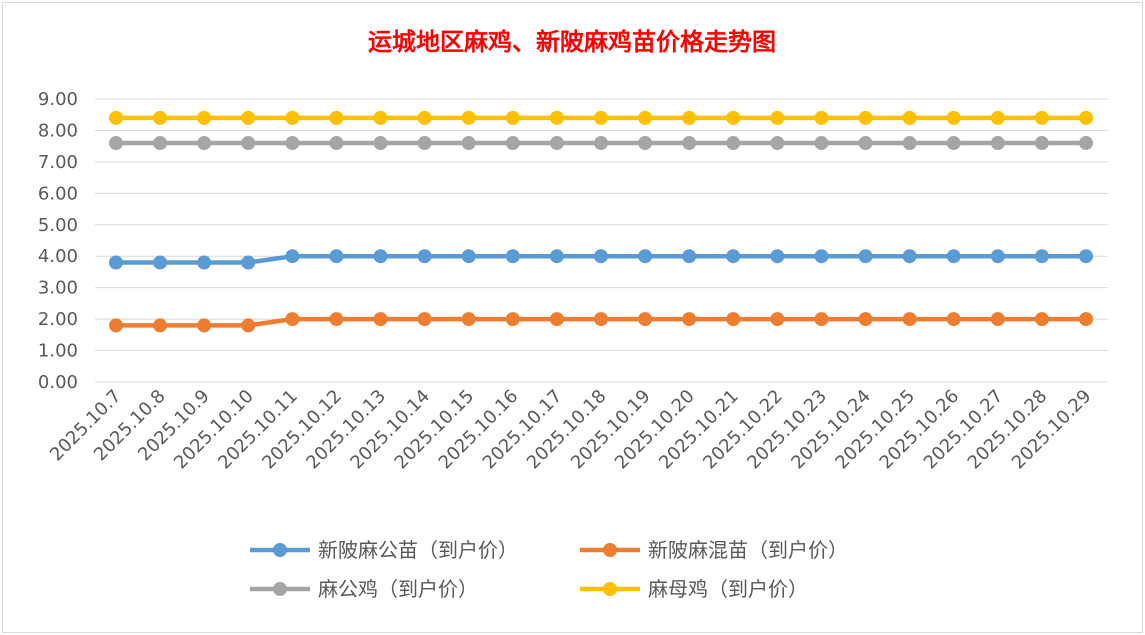 The height and width of the screenshot is (635, 1145). Describe the element at coordinates (58, 319) in the screenshot. I see `y-tick-label: 2.00` at that location.